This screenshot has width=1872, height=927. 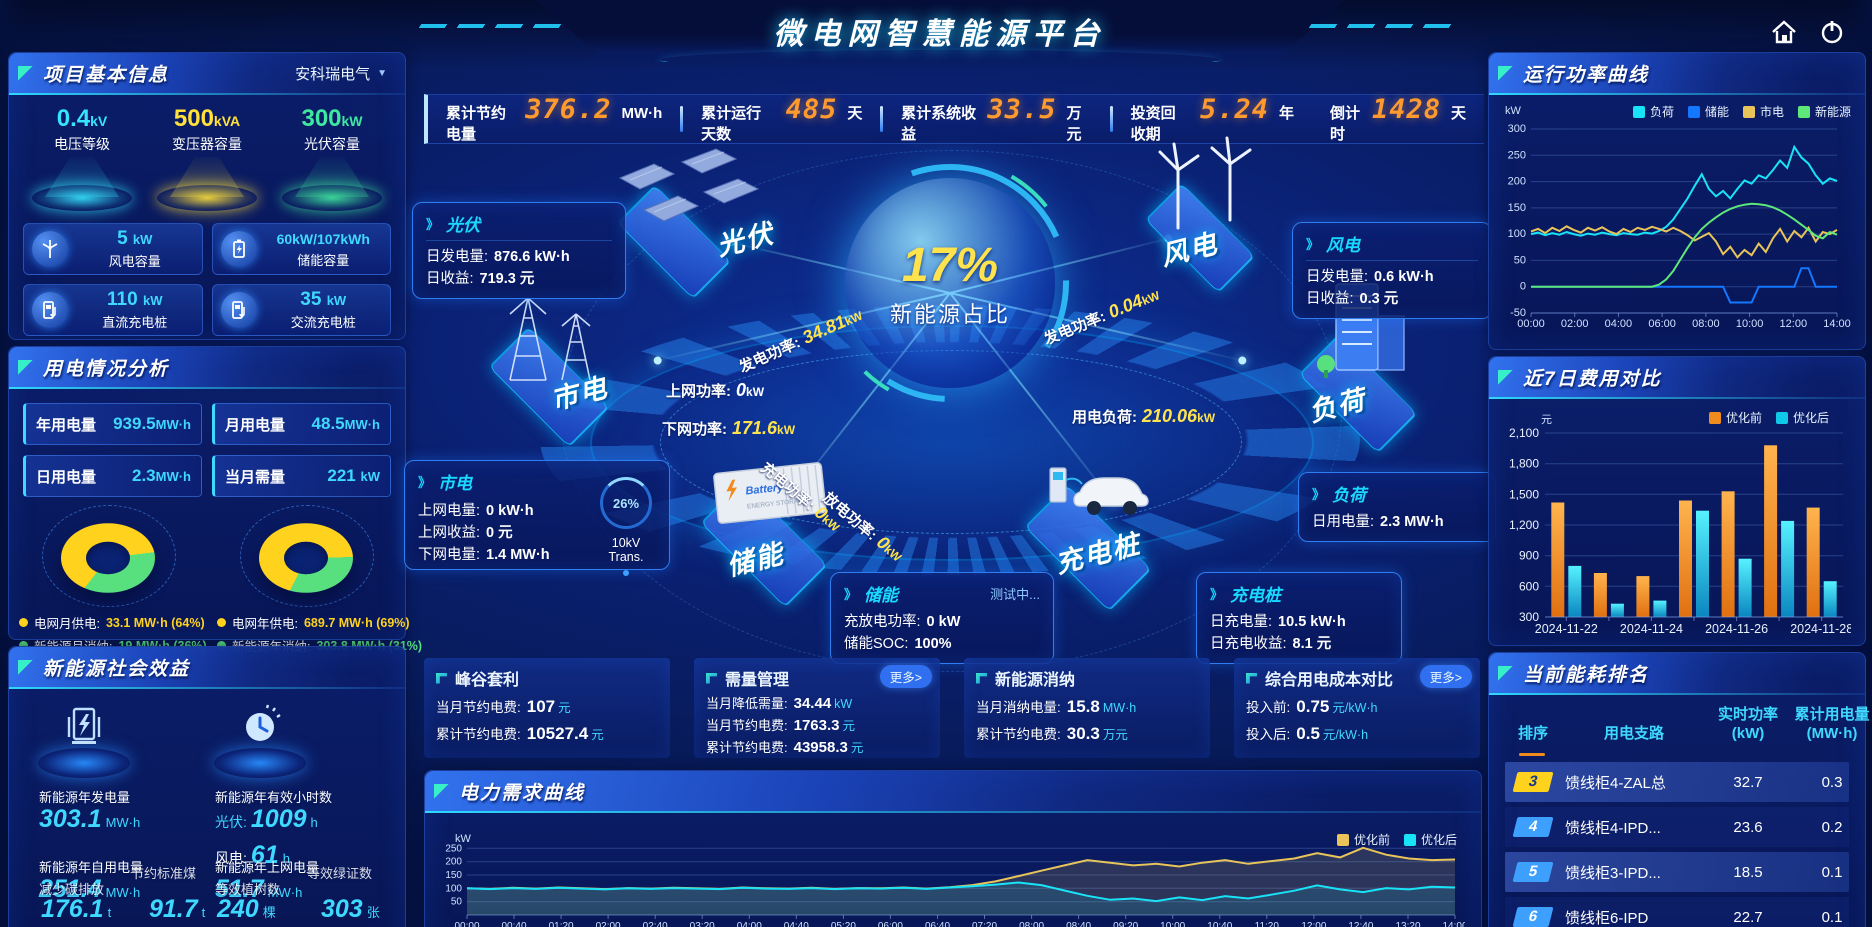 What do you see at coordinates (1299, 618) in the screenshot?
I see `charger-info-box: 》充电桩 日充电量: 10.5 kW·h 日充电收益: 8.1 元` at bounding box center [1299, 618].